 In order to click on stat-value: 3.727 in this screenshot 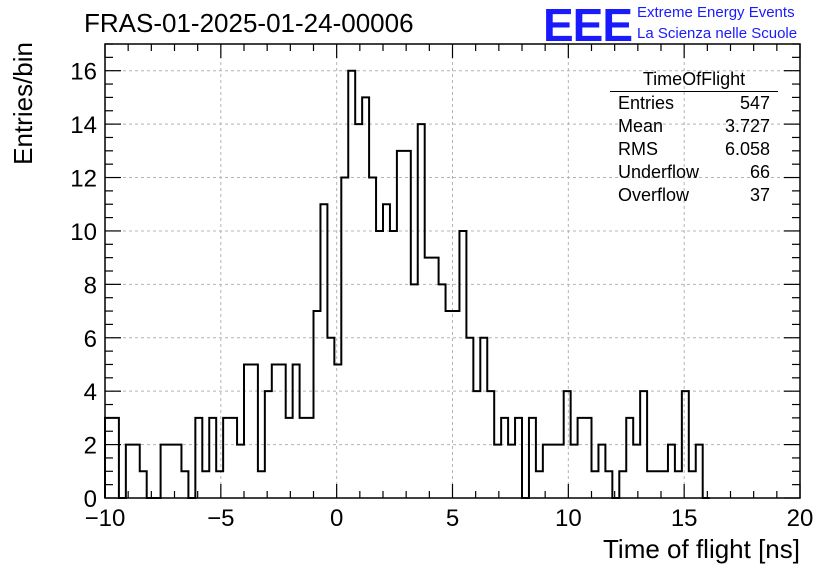, I will do `click(747, 126)`.